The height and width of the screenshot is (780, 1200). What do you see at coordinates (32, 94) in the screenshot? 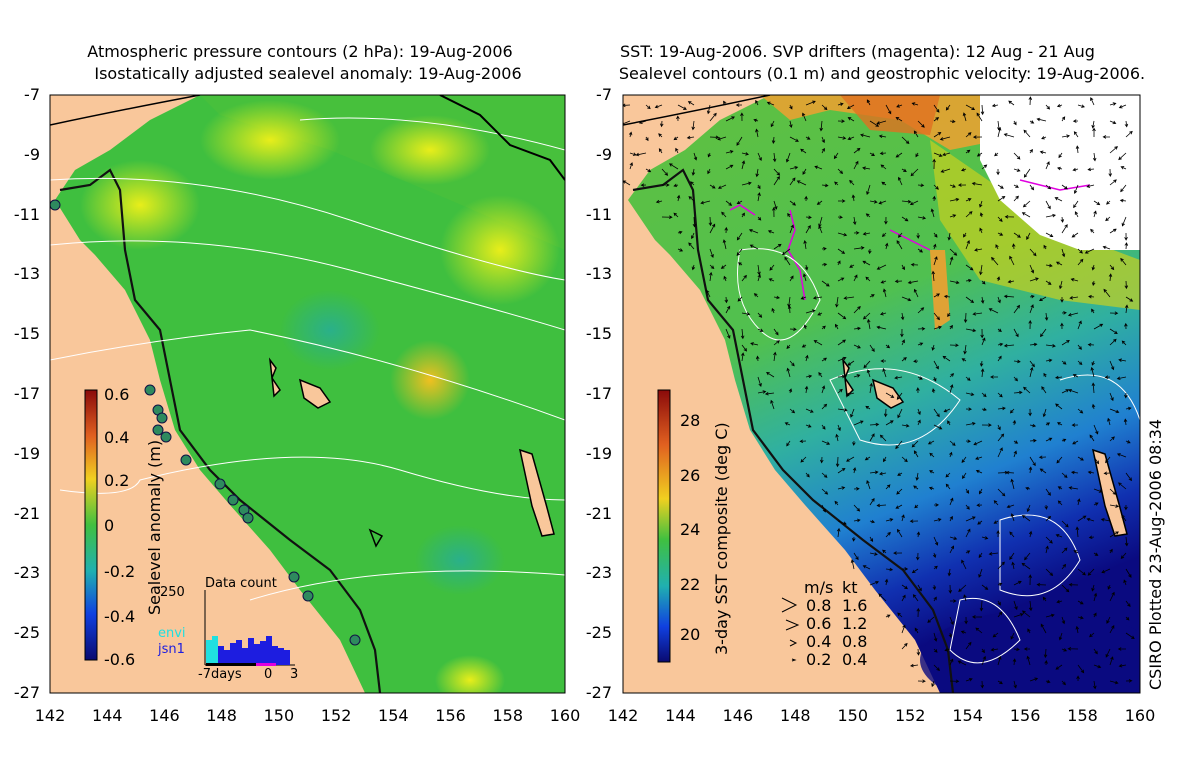
I see `lat-tick-left: -7` at bounding box center [32, 94].